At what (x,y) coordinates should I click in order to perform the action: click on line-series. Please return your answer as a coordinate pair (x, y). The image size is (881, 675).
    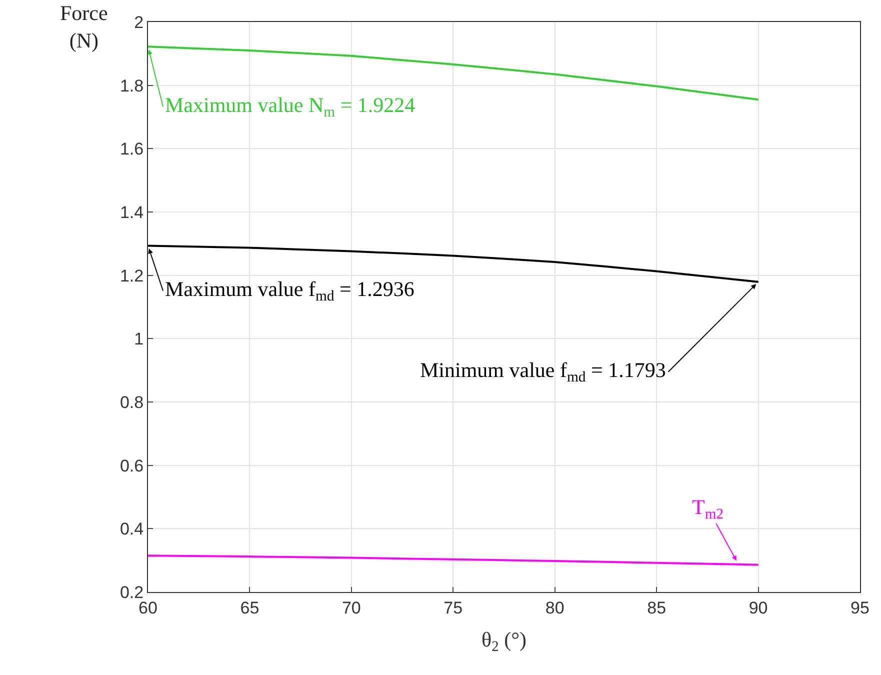
    Looking at the image, I should click on (454, 560).